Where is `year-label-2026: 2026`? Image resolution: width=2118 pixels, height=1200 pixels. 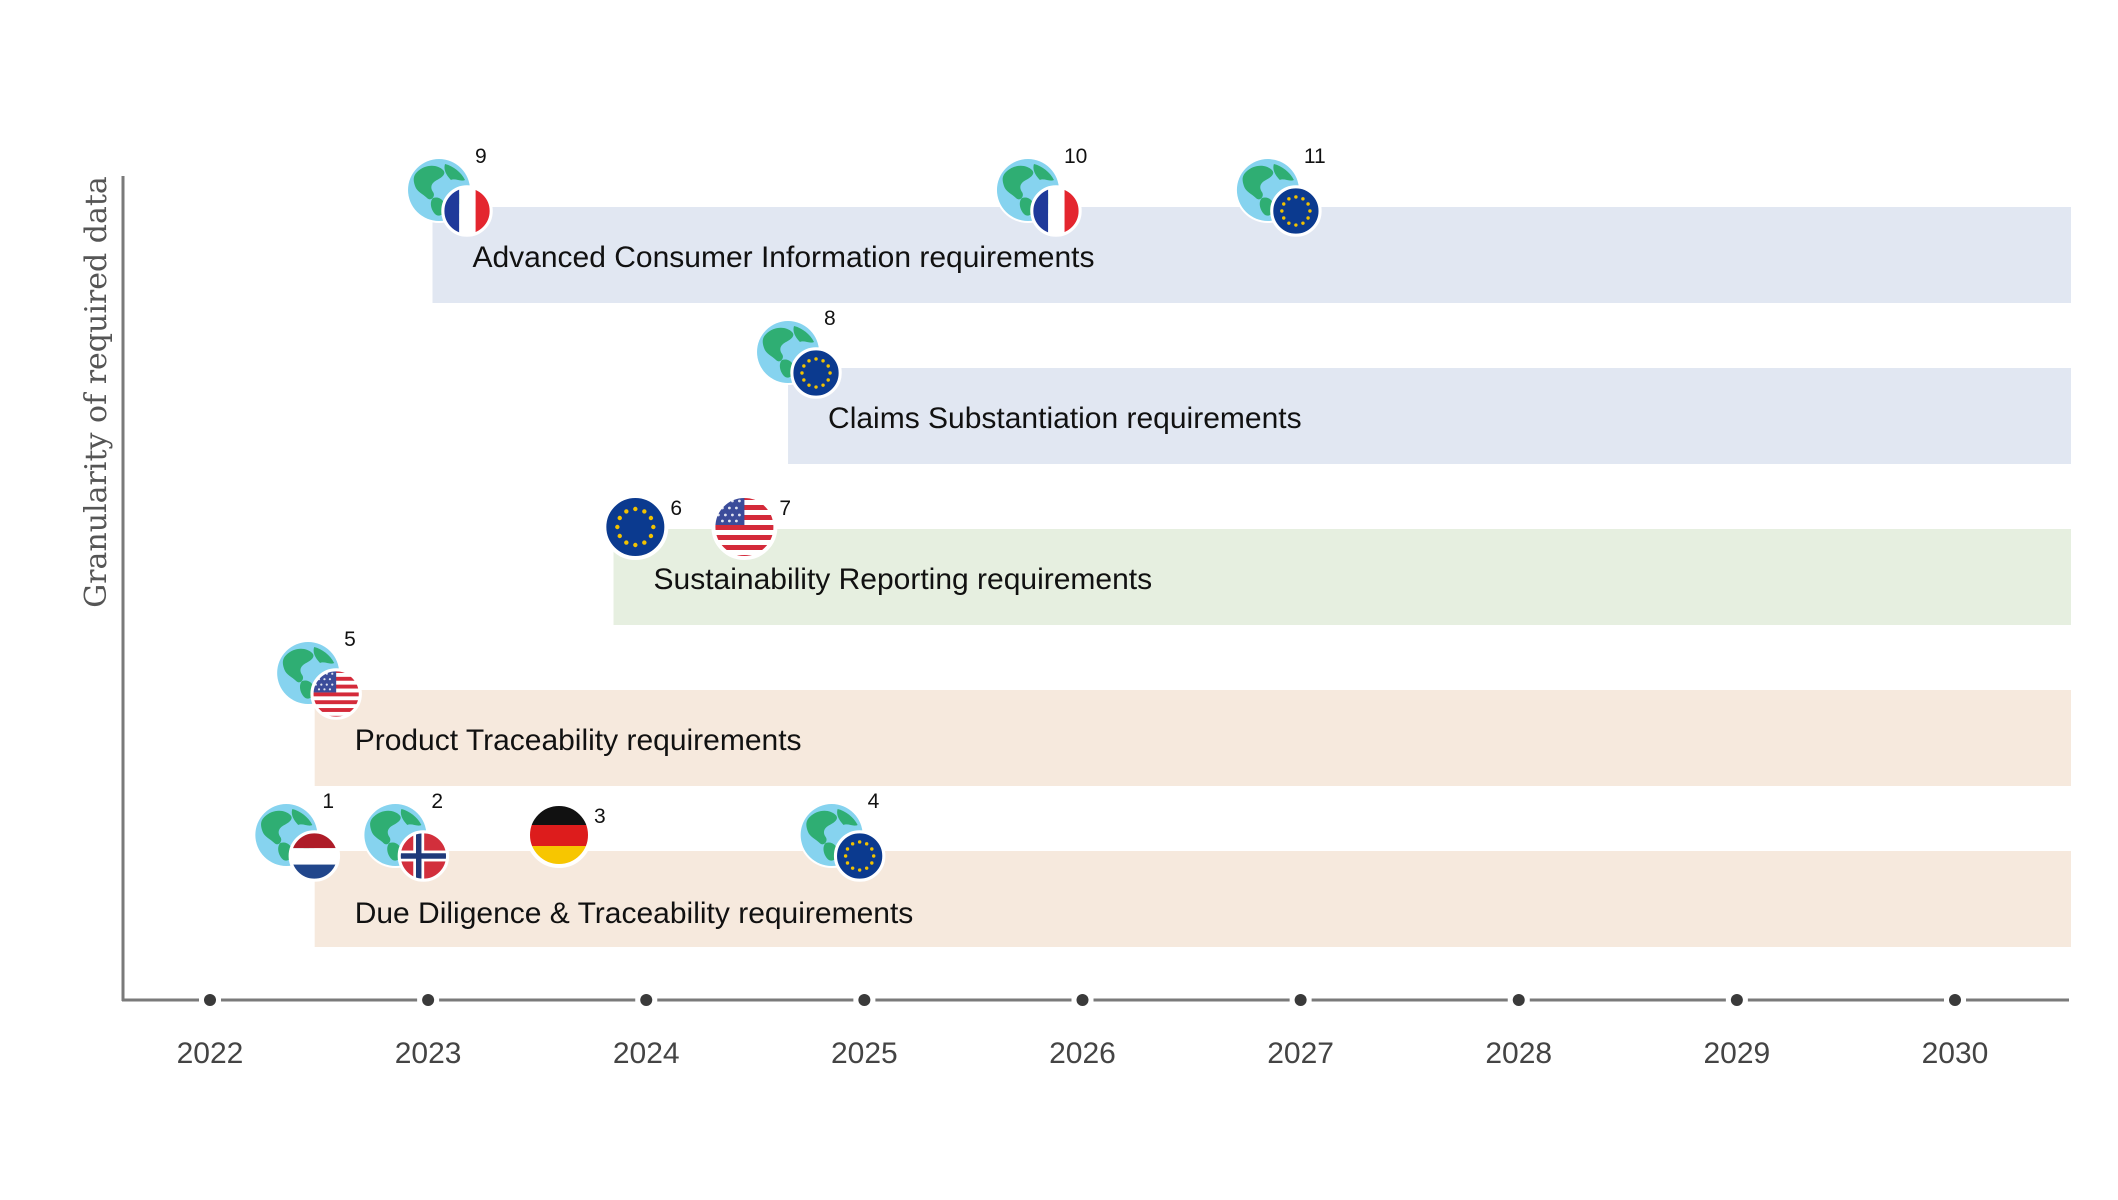
year-label-2026: 2026 is located at coordinates (1082, 1053).